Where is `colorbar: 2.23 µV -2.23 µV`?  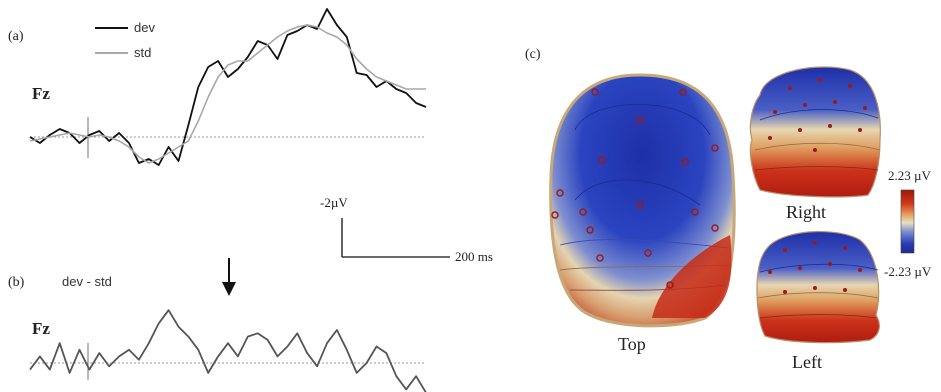 colorbar: 2.23 µV -2.23 µV is located at coordinates (908, 223).